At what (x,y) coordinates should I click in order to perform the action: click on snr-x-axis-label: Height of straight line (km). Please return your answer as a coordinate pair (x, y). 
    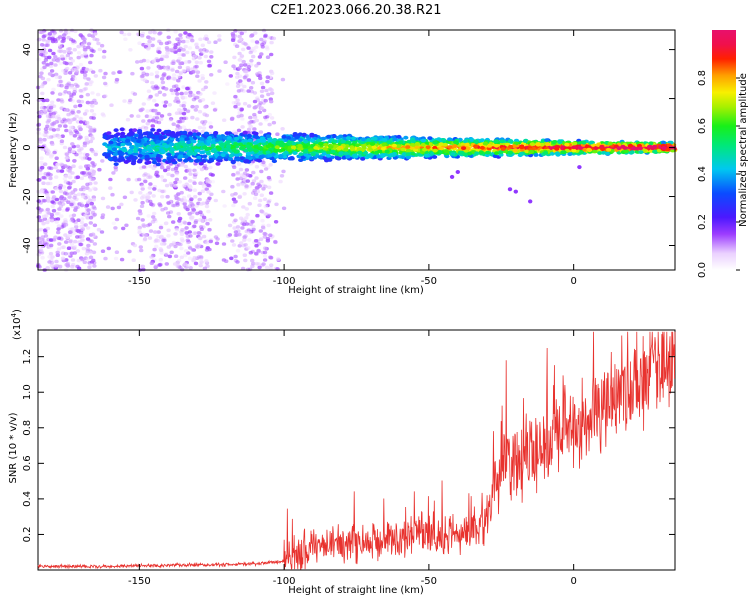
    Looking at the image, I should click on (356, 590).